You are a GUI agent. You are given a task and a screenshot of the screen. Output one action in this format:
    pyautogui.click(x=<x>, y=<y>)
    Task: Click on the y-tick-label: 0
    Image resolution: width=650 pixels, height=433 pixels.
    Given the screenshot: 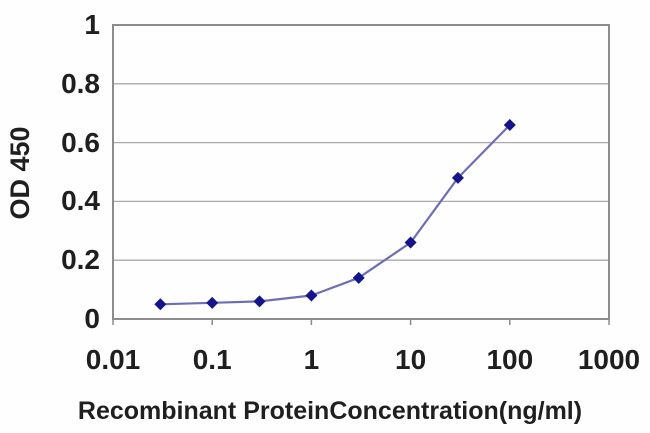 What is the action you would take?
    pyautogui.click(x=92, y=318)
    